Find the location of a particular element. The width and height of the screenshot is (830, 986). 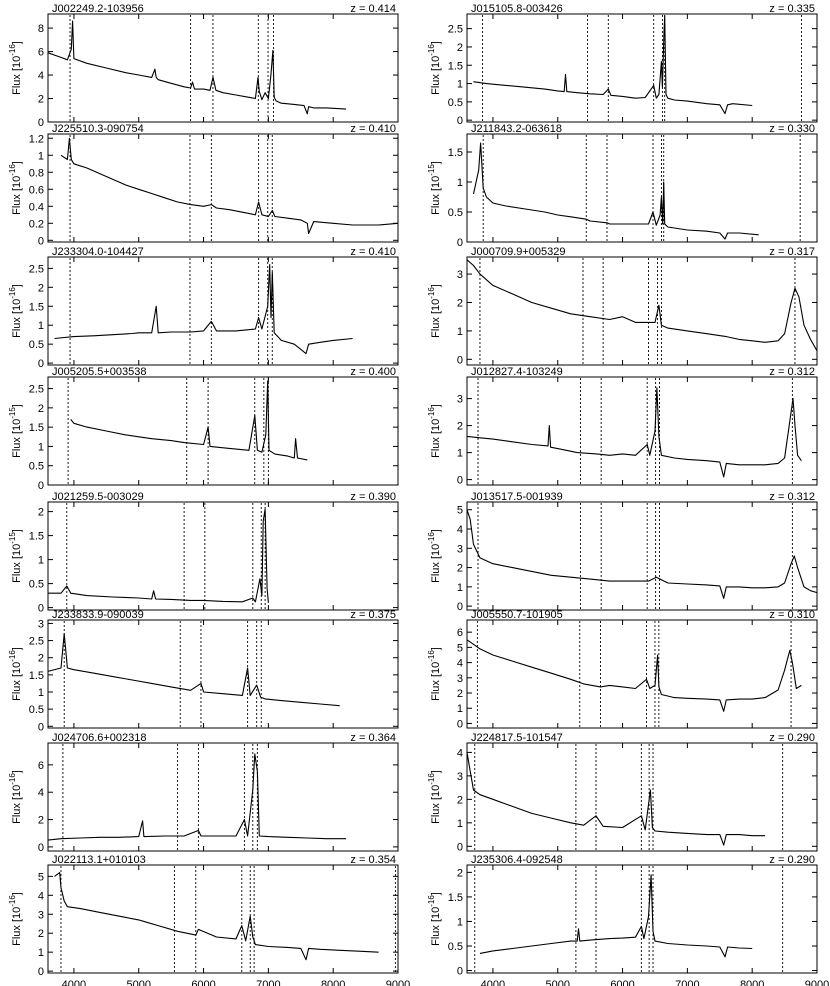

redshift-label: z = 0.354 is located at coordinates (373, 860).